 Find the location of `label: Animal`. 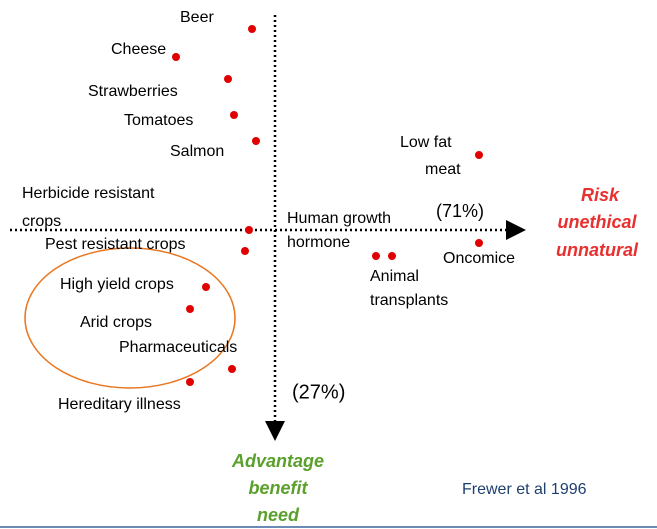

label: Animal is located at coordinates (394, 276).